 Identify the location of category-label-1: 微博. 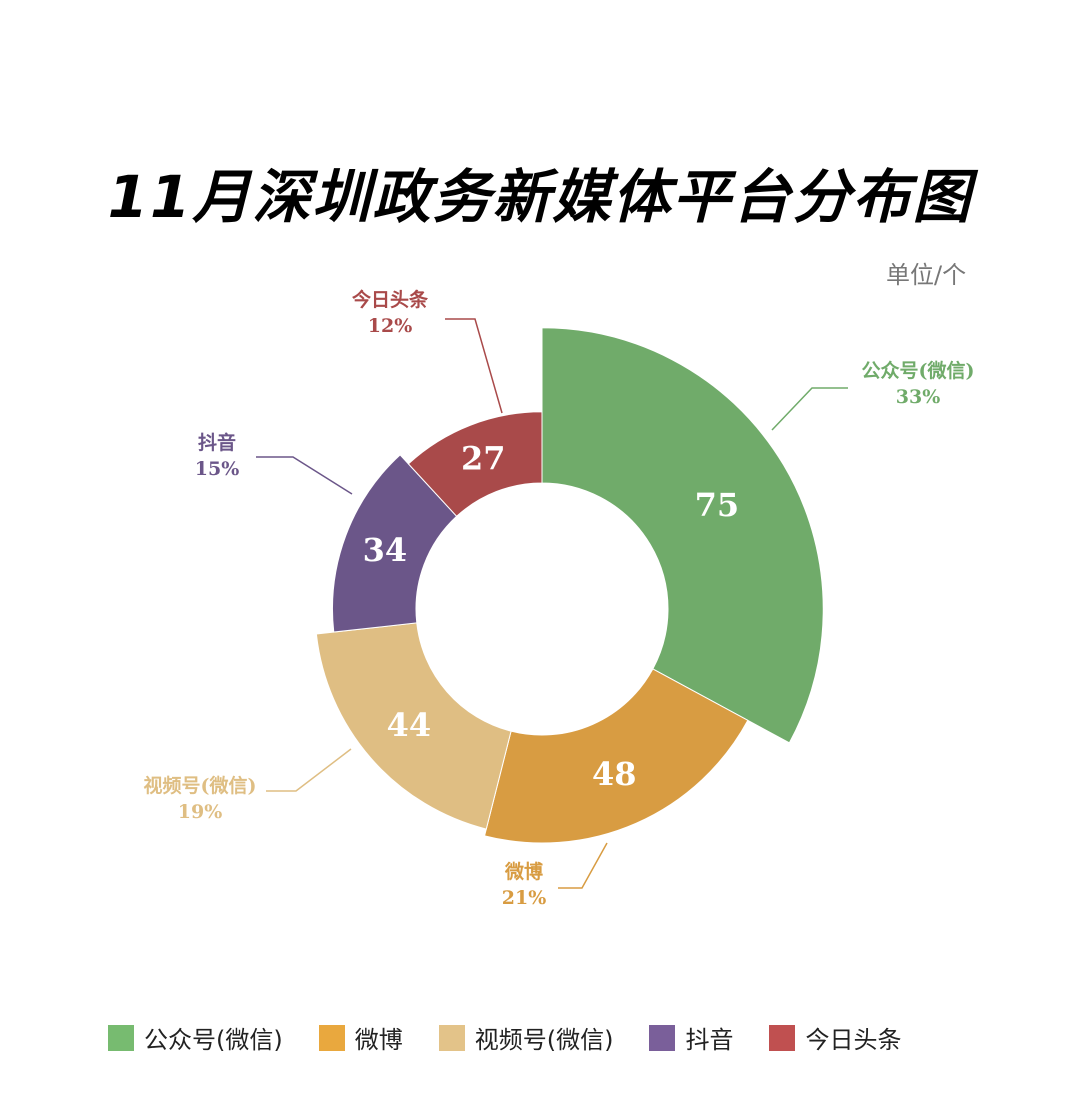
(523, 871).